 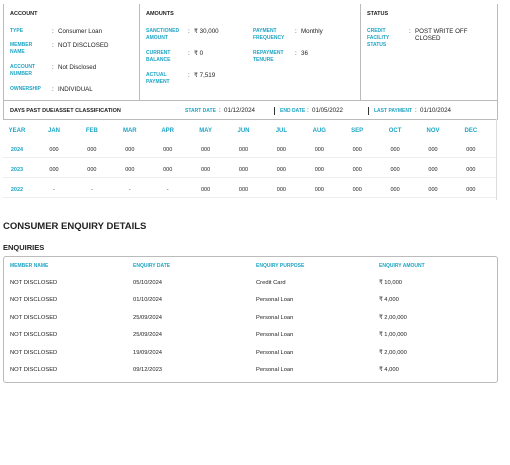 I want to click on column-header: MAY, so click(x=205, y=131).